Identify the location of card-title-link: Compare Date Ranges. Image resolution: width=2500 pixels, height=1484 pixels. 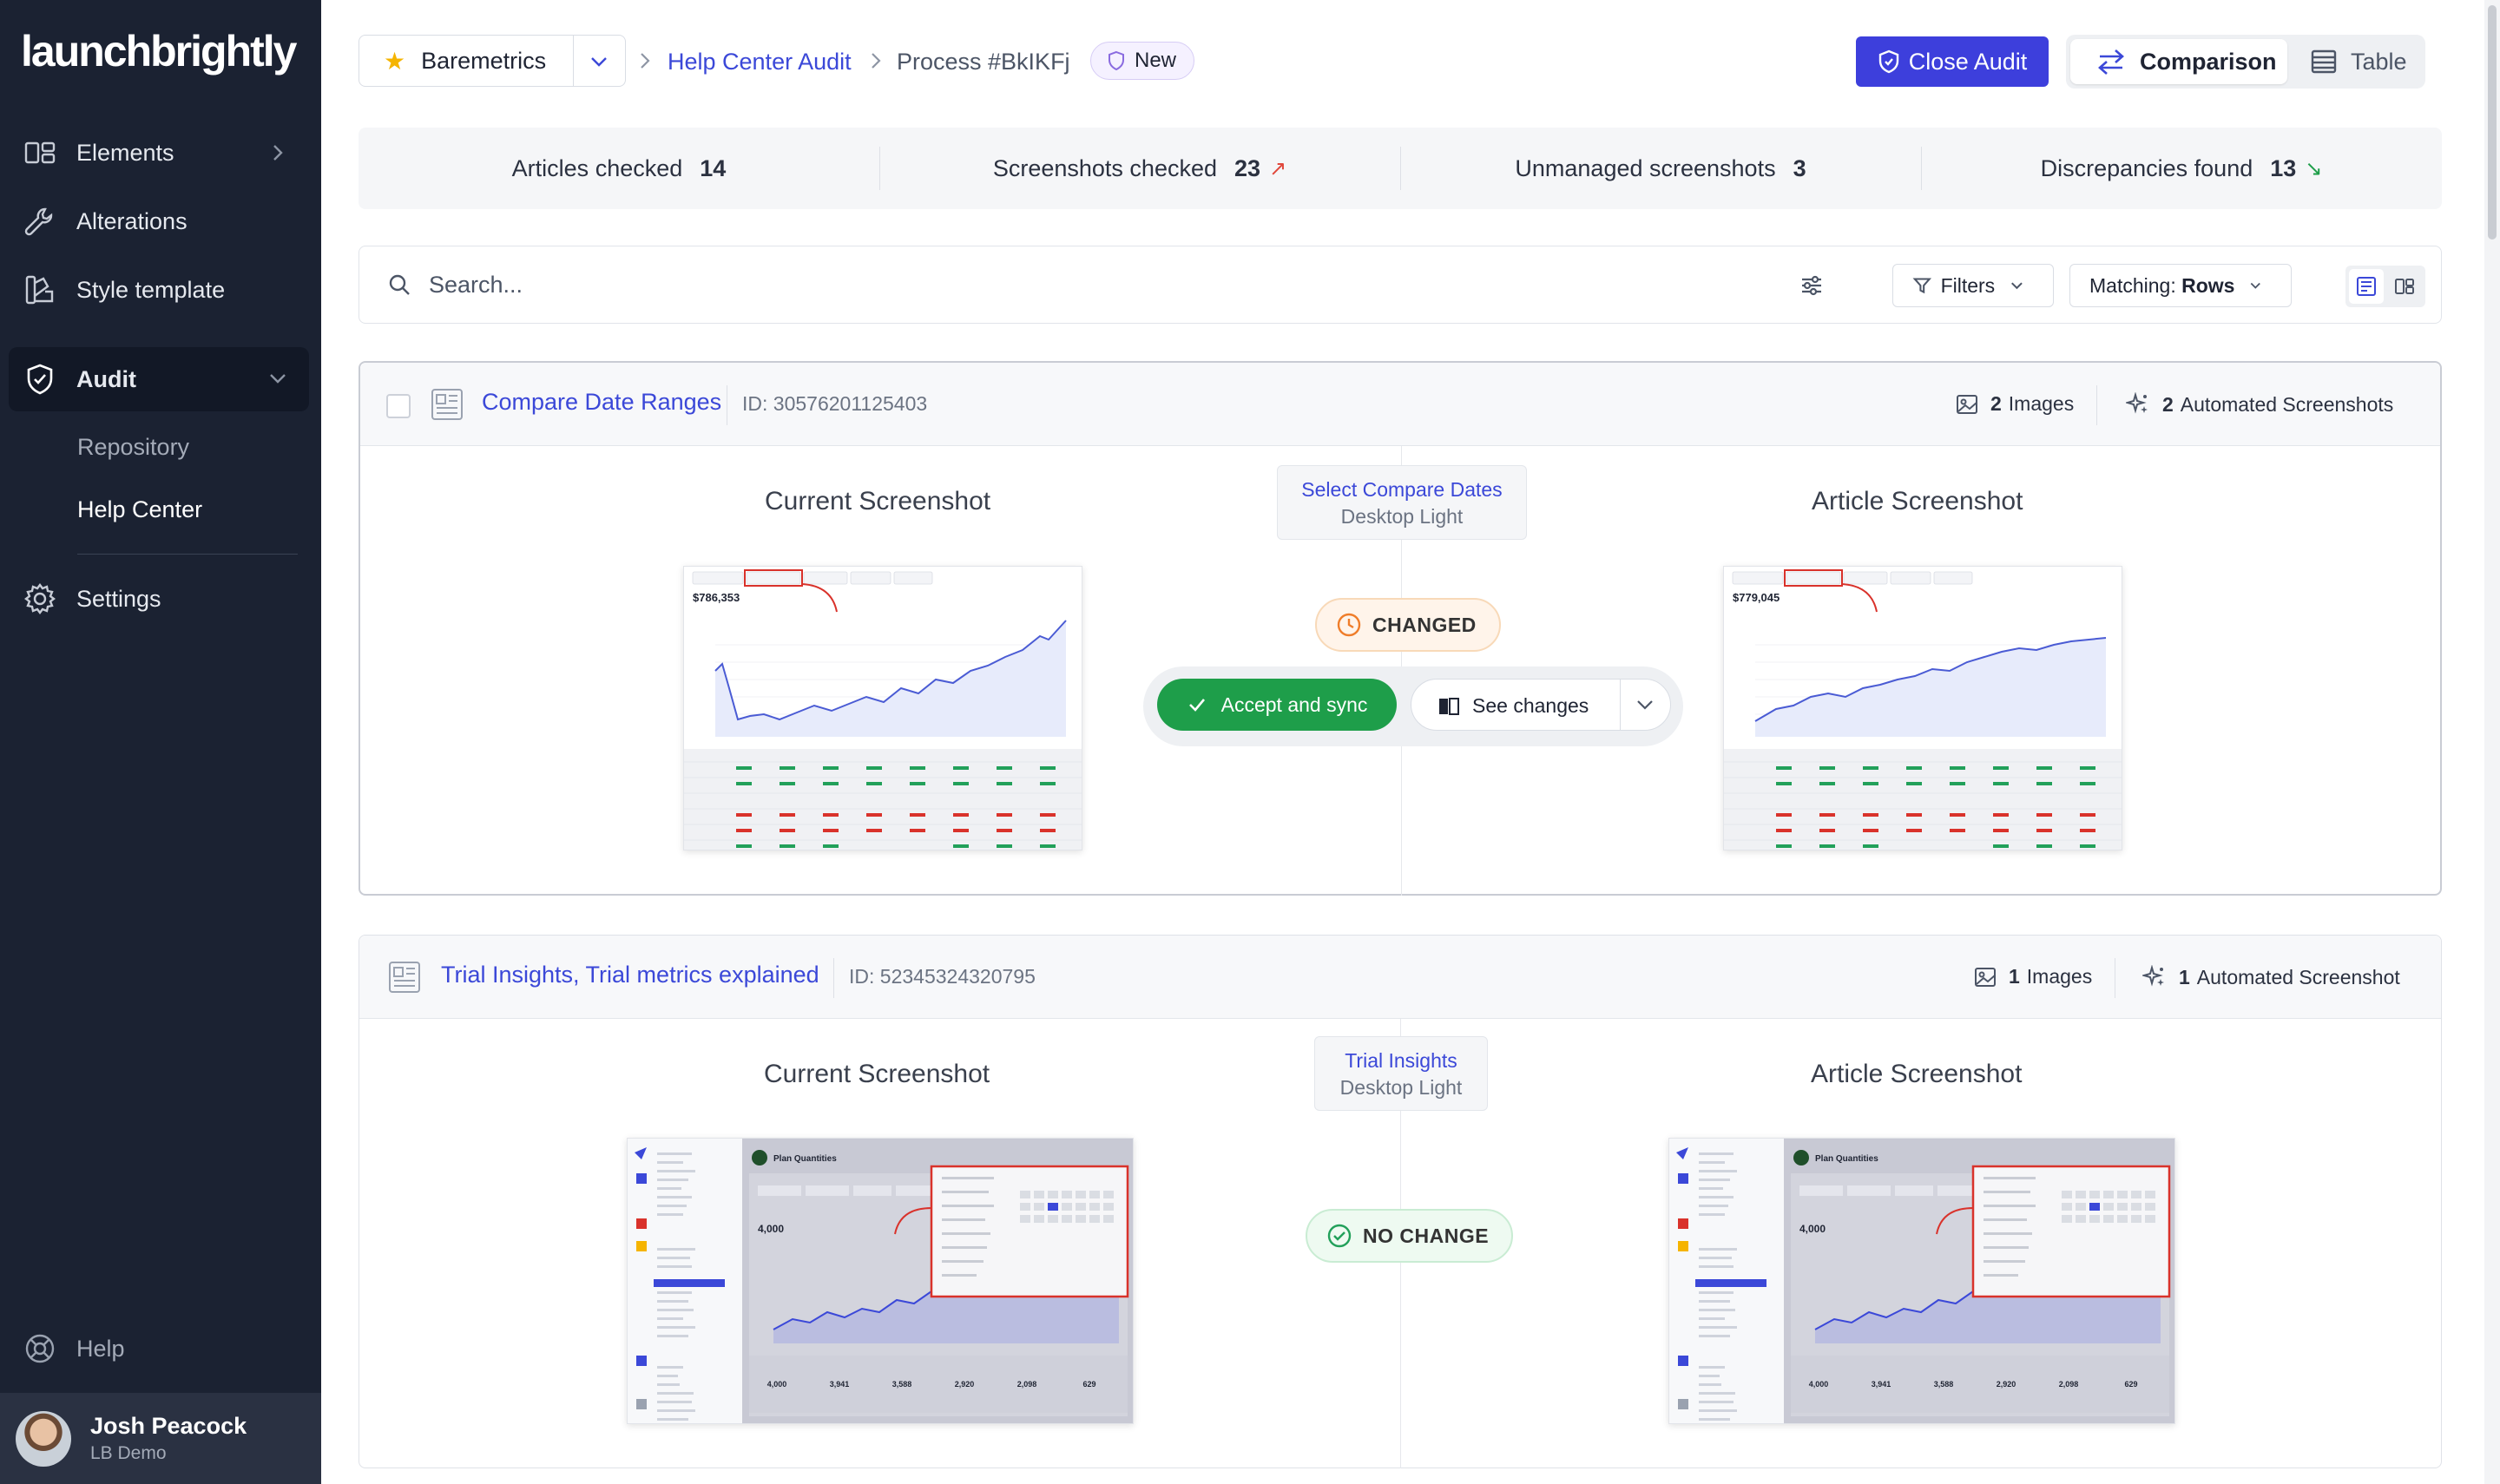
(602, 402).